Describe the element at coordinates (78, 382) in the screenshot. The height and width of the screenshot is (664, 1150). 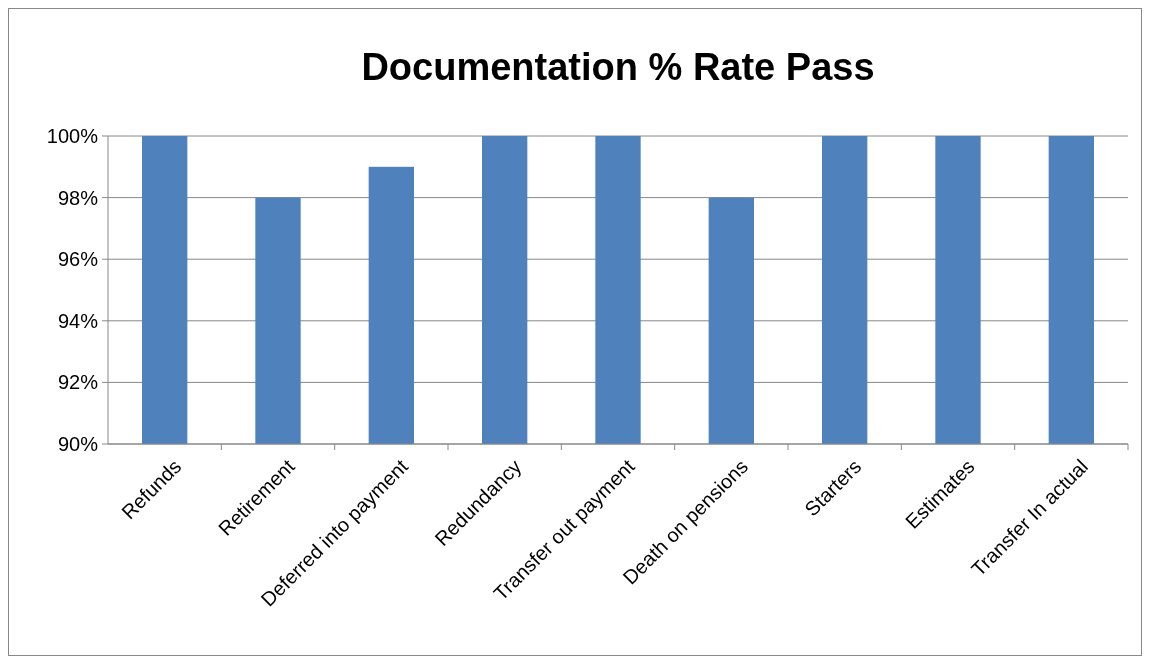
I see `y-tick-label: 92%` at that location.